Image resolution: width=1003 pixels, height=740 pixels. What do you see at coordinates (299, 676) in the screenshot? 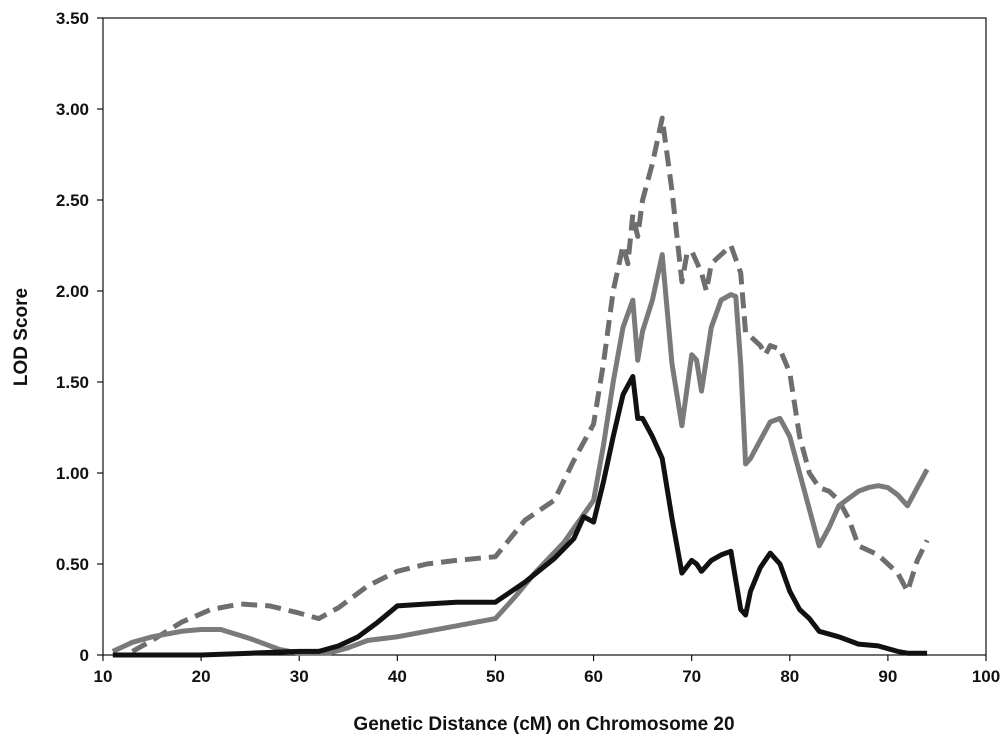
I see `x-tick-label: 30` at bounding box center [299, 676].